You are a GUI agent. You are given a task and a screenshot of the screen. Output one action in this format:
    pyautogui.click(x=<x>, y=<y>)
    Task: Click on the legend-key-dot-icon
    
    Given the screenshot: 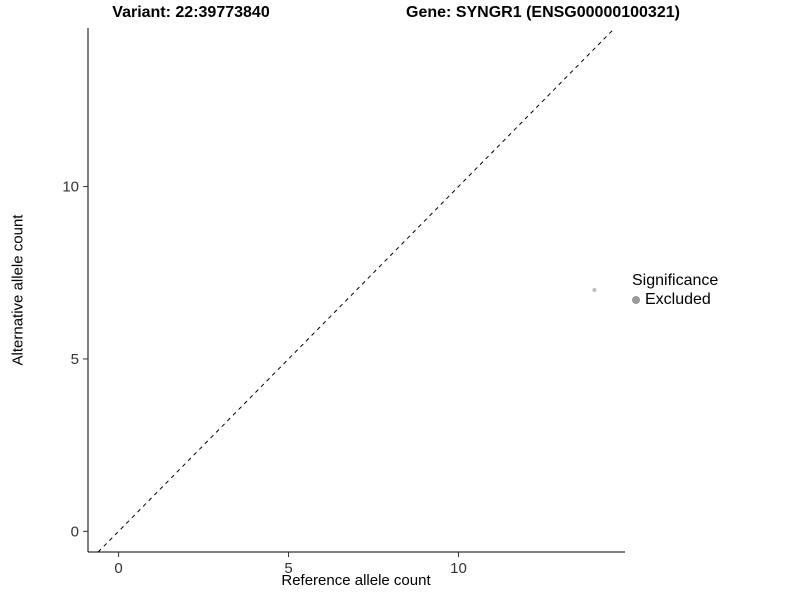 What is the action you would take?
    pyautogui.click(x=636, y=300)
    